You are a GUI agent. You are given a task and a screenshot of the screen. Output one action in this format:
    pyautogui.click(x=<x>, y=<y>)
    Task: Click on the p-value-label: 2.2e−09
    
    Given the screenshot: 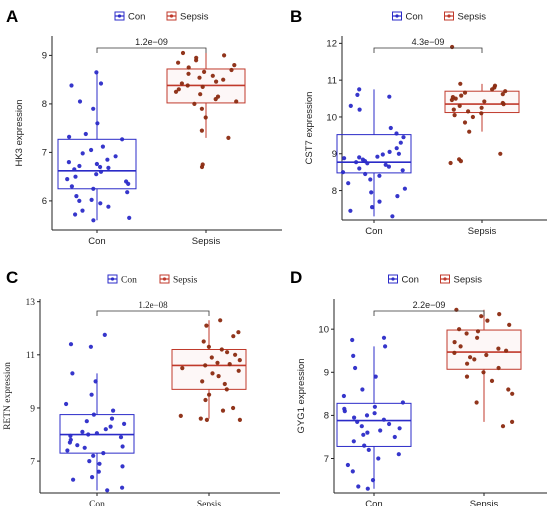 What is the action you would take?
    pyautogui.click(x=429, y=305)
    